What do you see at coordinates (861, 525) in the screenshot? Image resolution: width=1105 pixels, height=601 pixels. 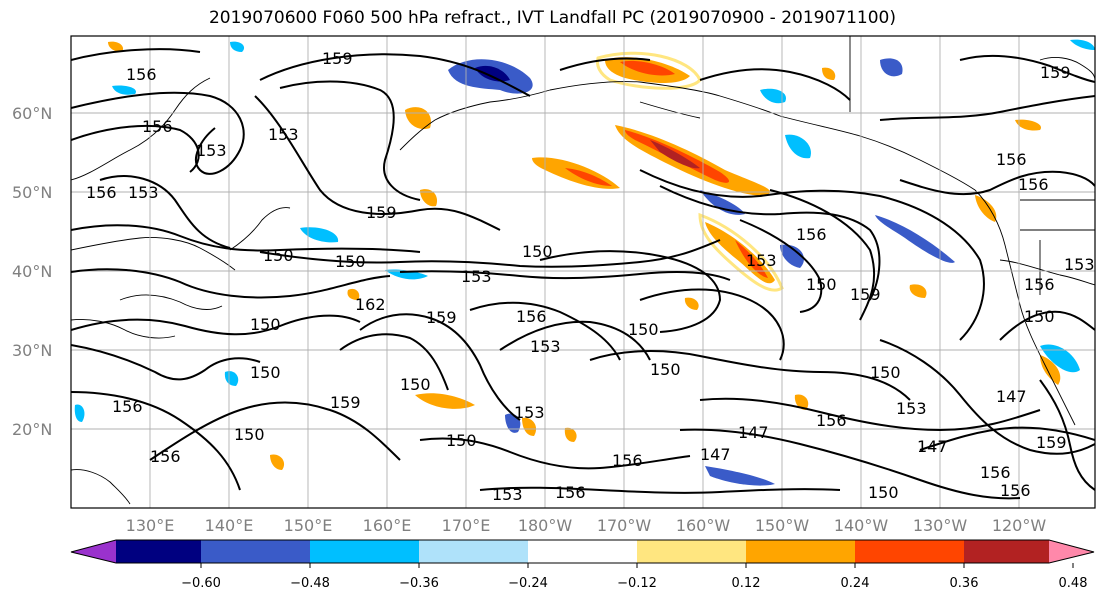 I see `lon-label: 140°W` at bounding box center [861, 525].